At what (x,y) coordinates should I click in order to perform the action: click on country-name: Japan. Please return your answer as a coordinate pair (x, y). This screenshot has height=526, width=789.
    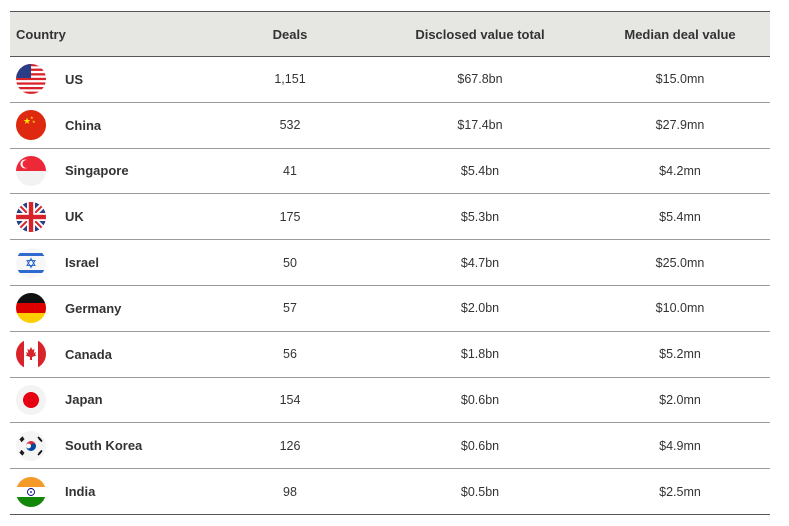
    Looking at the image, I should click on (84, 400).